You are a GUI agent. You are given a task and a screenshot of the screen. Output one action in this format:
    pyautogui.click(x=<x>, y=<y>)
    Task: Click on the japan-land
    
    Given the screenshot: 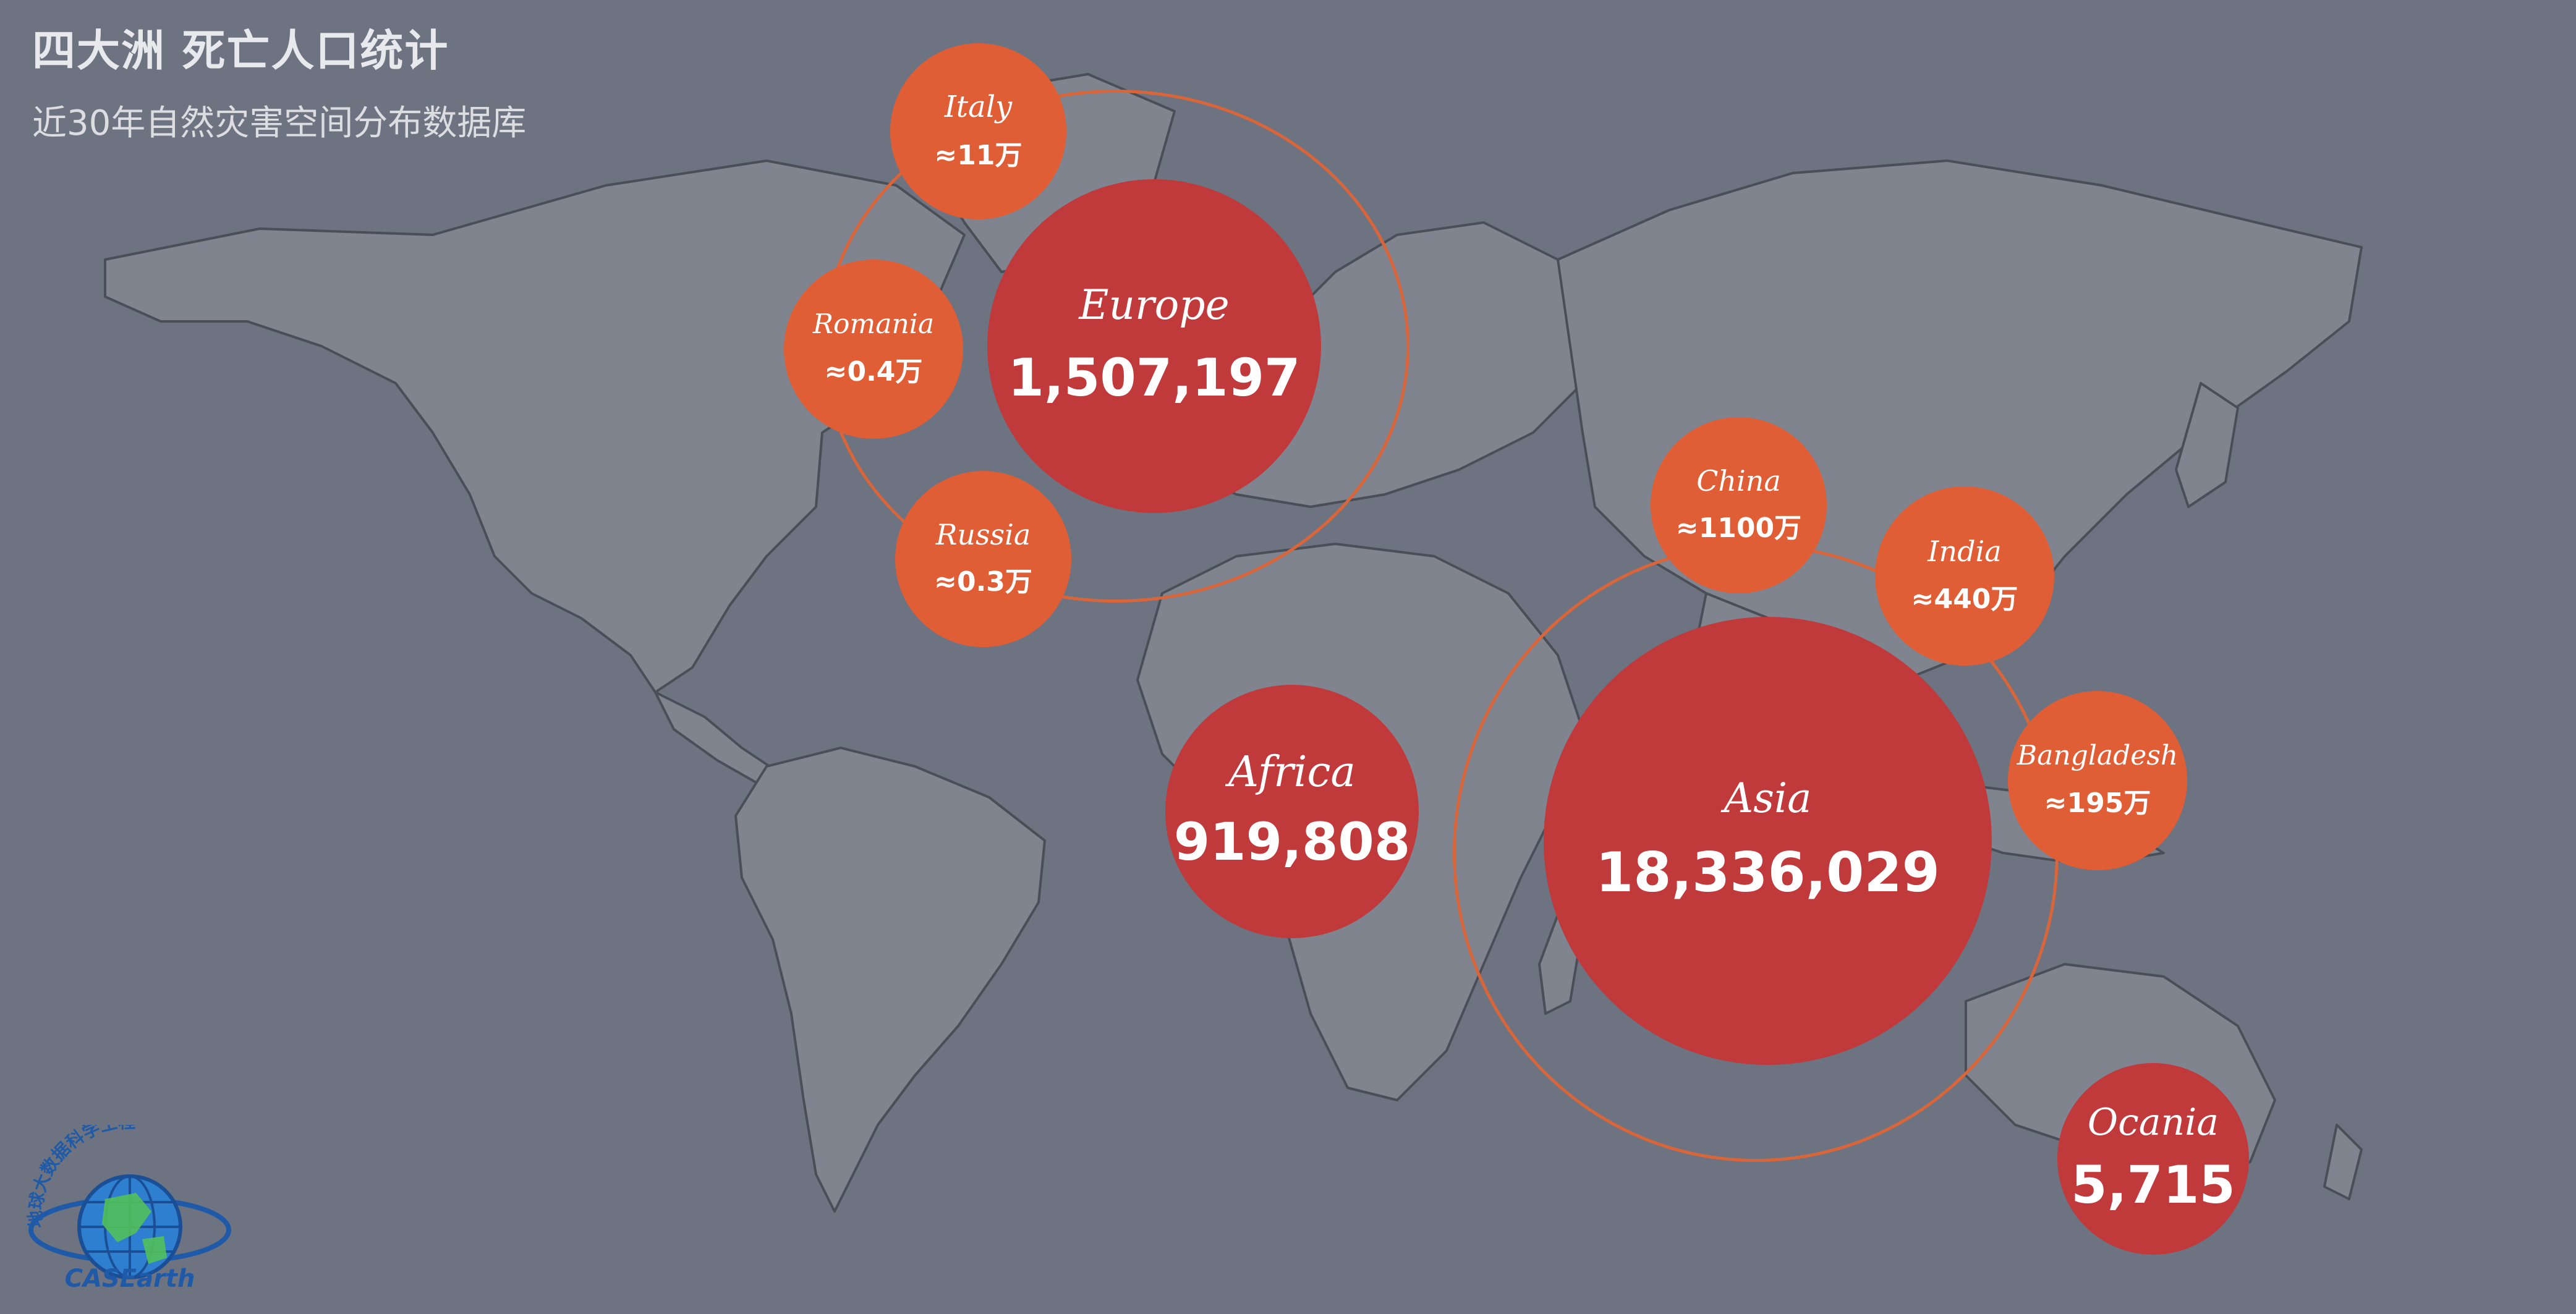 What is the action you would take?
    pyautogui.click(x=2207, y=445)
    